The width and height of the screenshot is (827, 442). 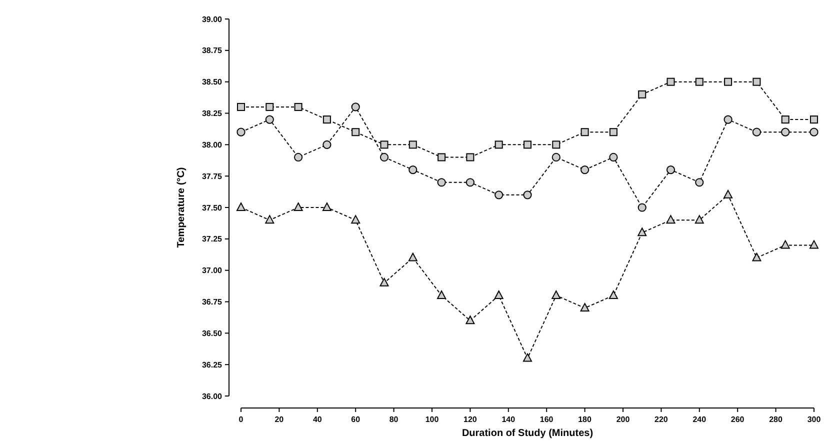 I want to click on y-tick-label: 36.75, so click(x=212, y=302).